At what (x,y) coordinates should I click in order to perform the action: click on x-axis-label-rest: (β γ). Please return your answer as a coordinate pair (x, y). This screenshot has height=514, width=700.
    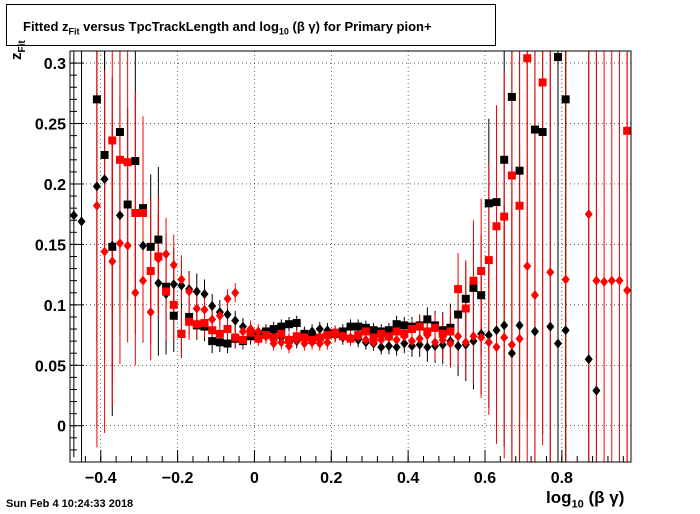
    Looking at the image, I should click on (604, 497).